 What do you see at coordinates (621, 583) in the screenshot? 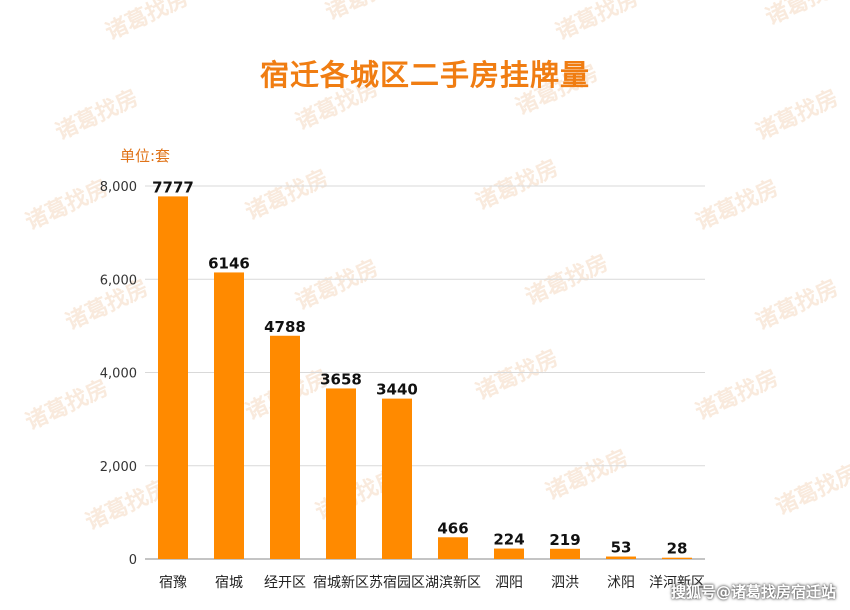
I see `x-tick-label: 沭阳` at bounding box center [621, 583].